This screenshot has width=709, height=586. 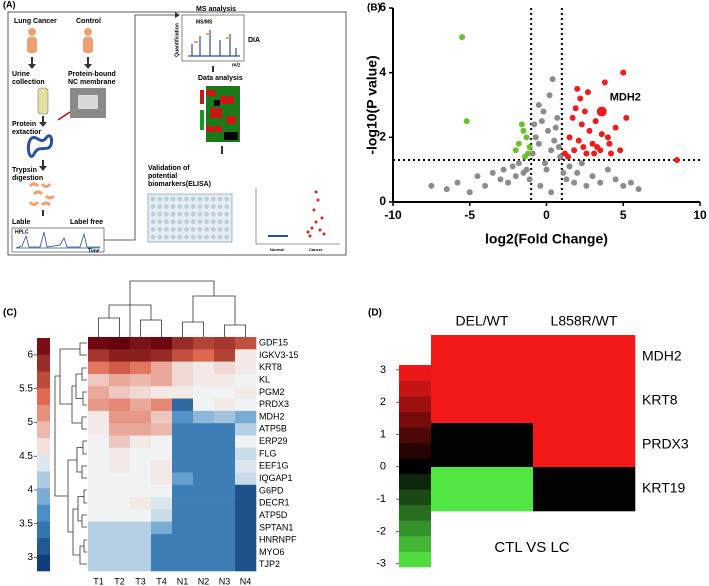 What do you see at coordinates (169, 168) in the screenshot?
I see `step-text: Validation of` at bounding box center [169, 168].